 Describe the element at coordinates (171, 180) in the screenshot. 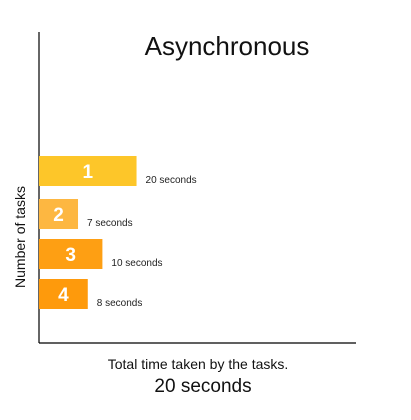

I see `bar-duration-label: 20 seconds` at that location.